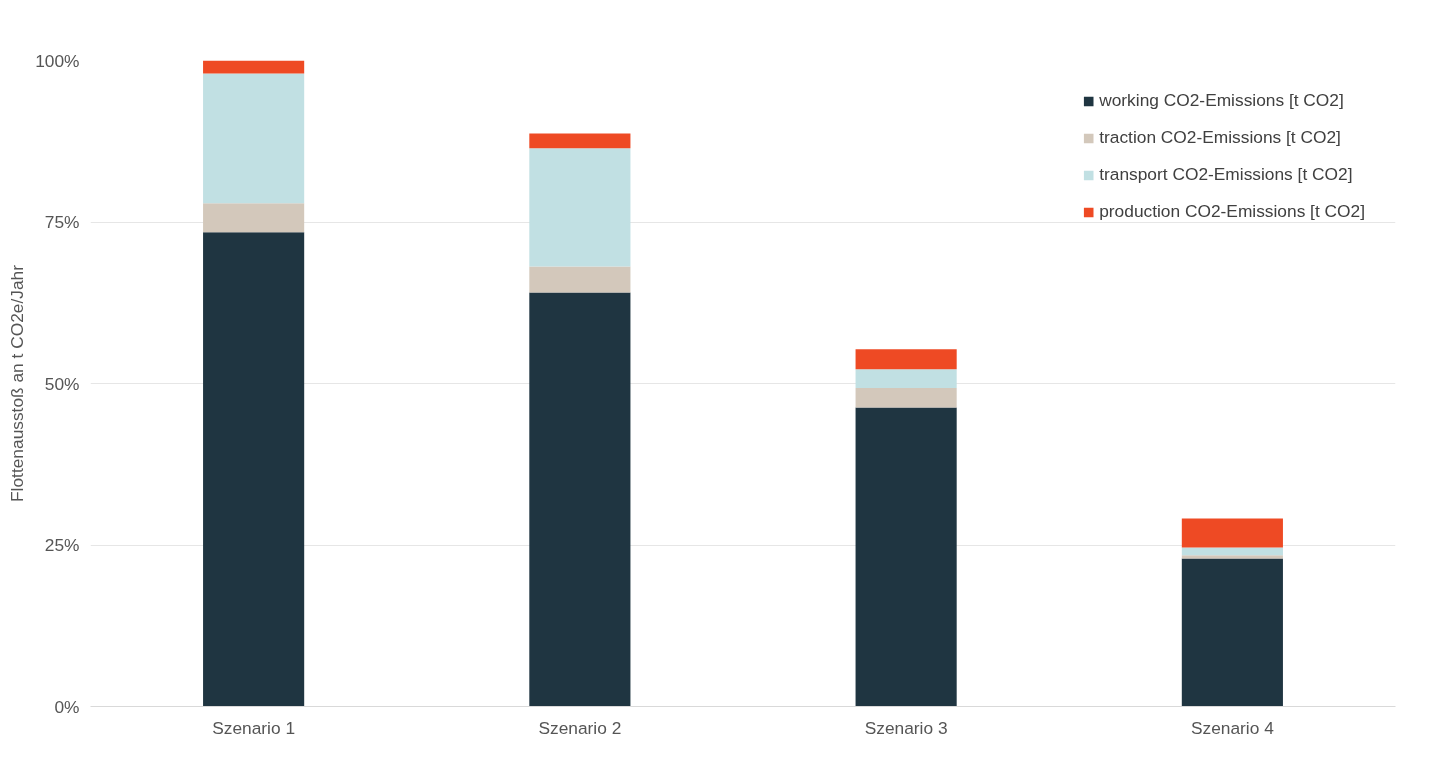 This screenshot has height=765, width=1432. What do you see at coordinates (62, 545) in the screenshot?
I see `y-tick-label: 25%` at bounding box center [62, 545].